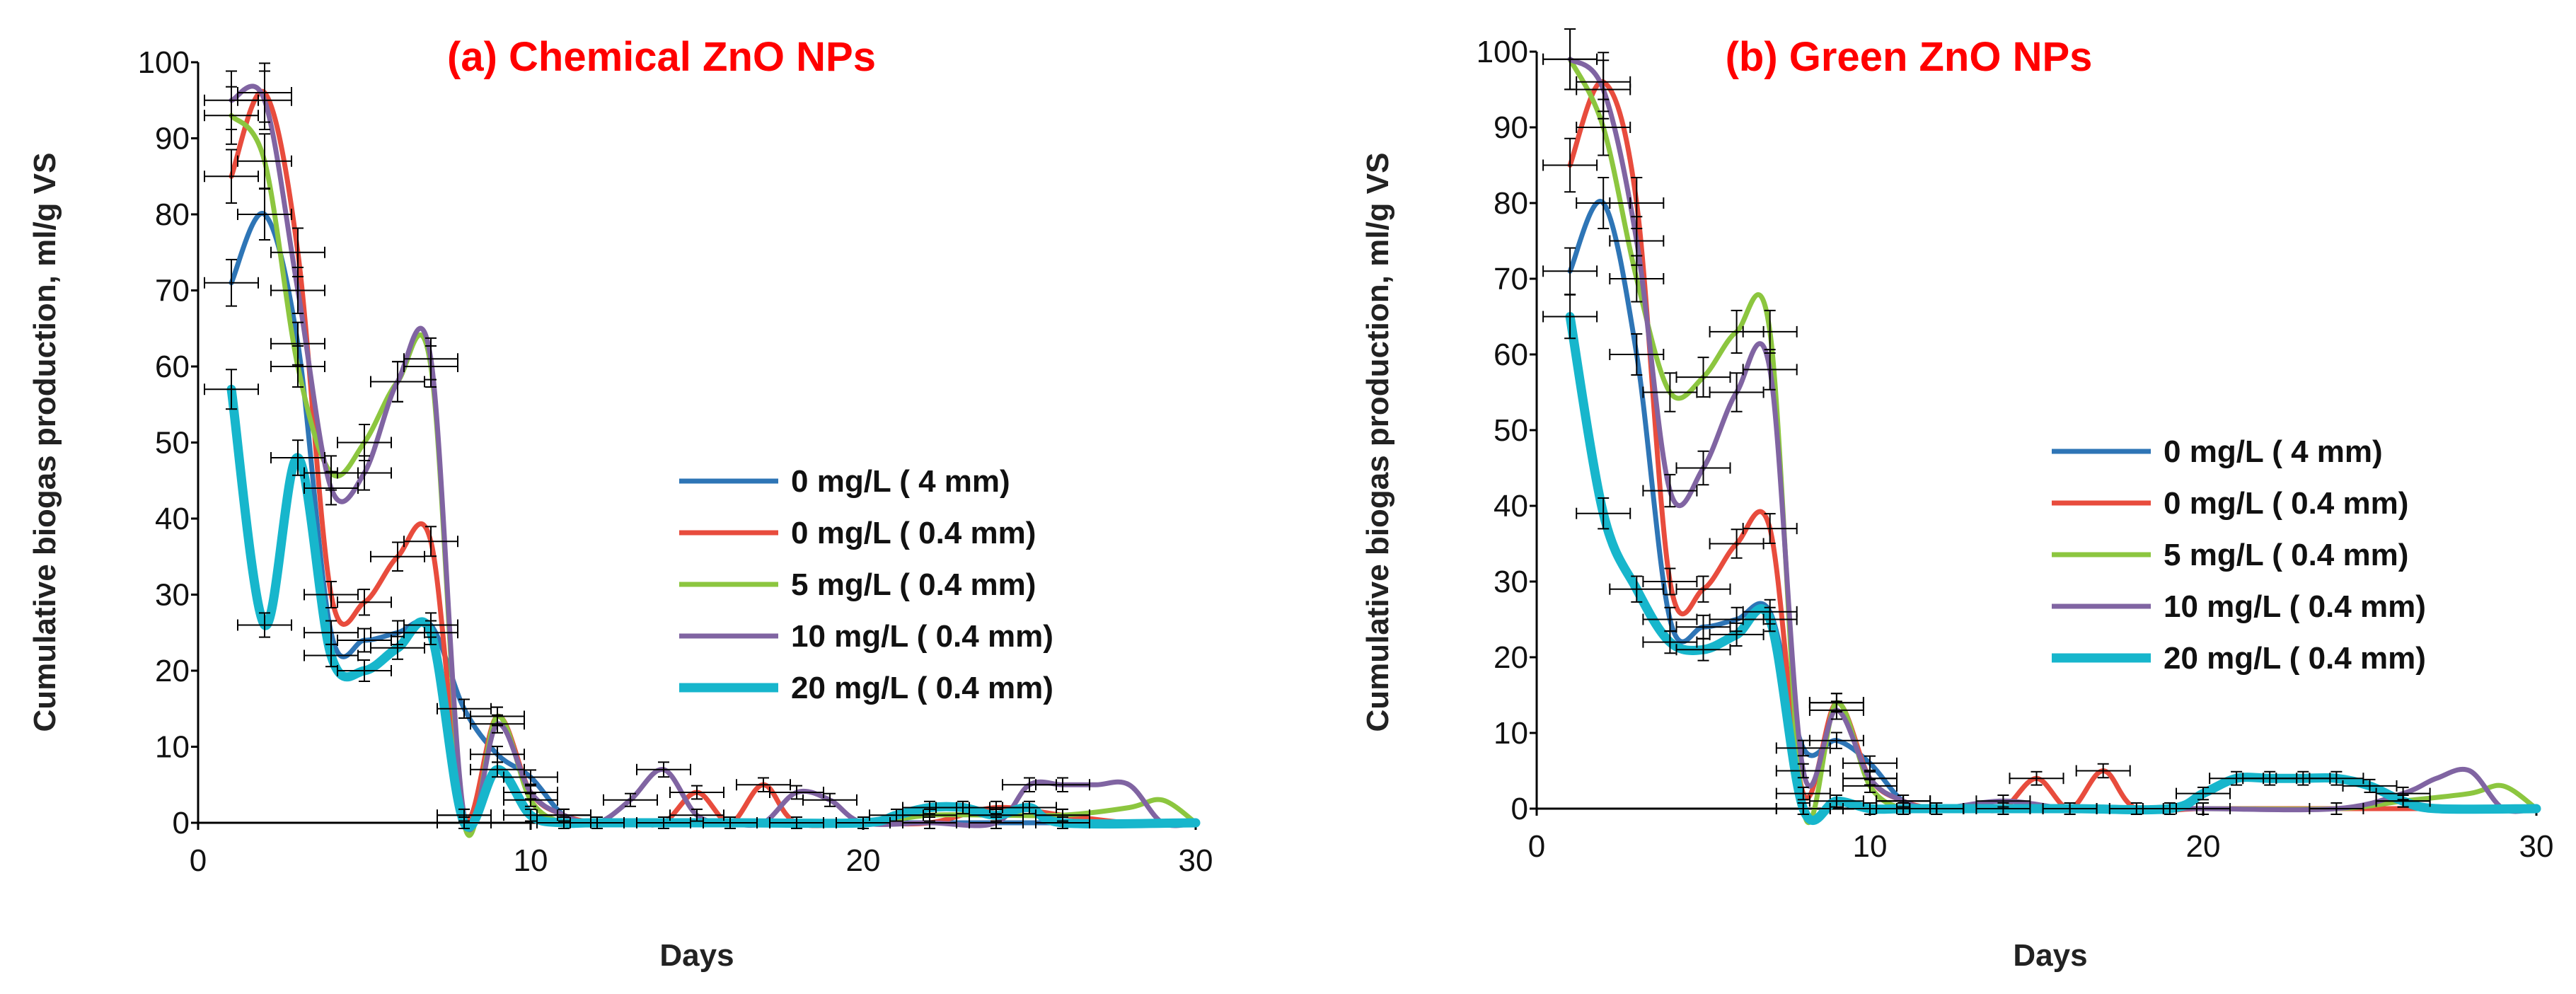  What do you see at coordinates (696, 955) in the screenshot?
I see `x-axis-label: Days` at bounding box center [696, 955].